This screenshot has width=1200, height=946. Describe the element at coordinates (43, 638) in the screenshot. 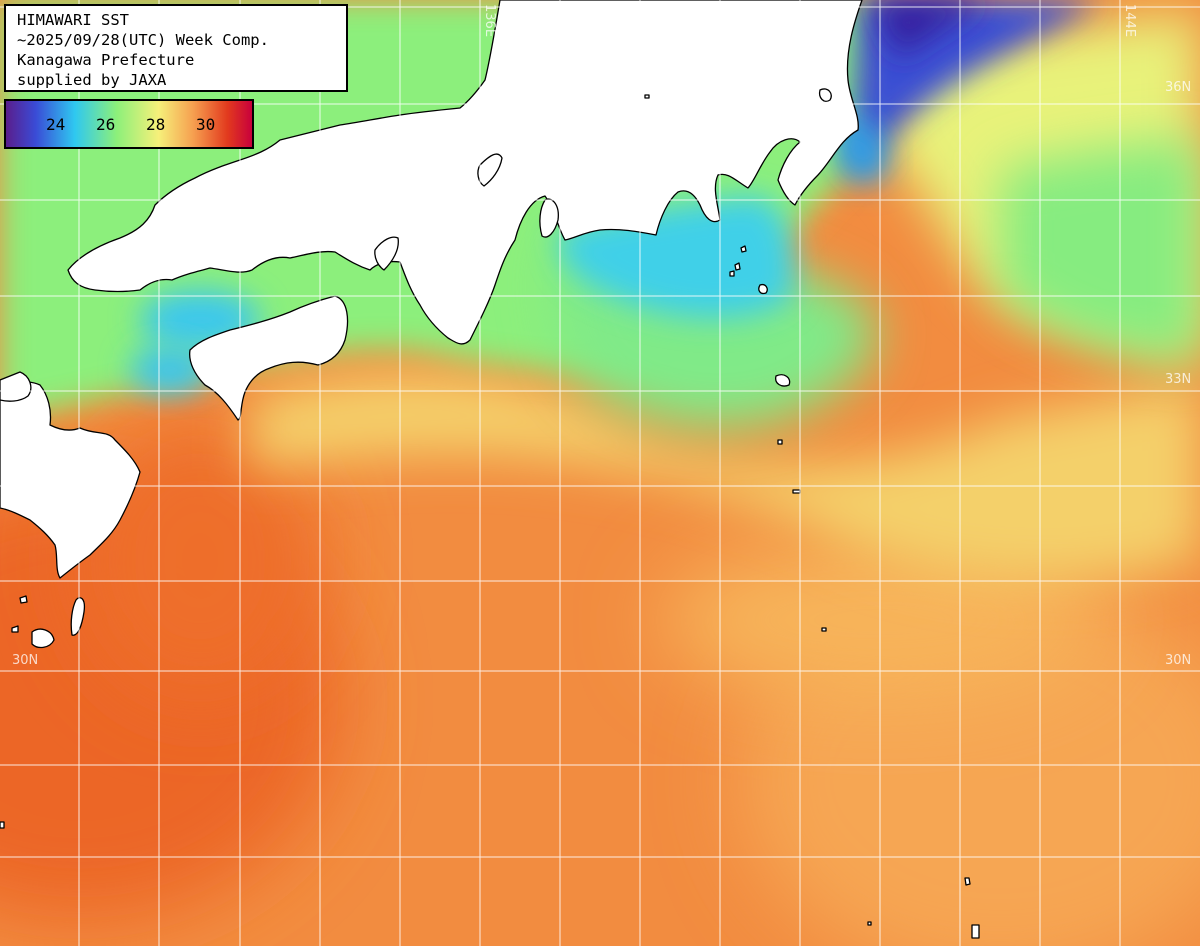

I see `yakushima` at that location.